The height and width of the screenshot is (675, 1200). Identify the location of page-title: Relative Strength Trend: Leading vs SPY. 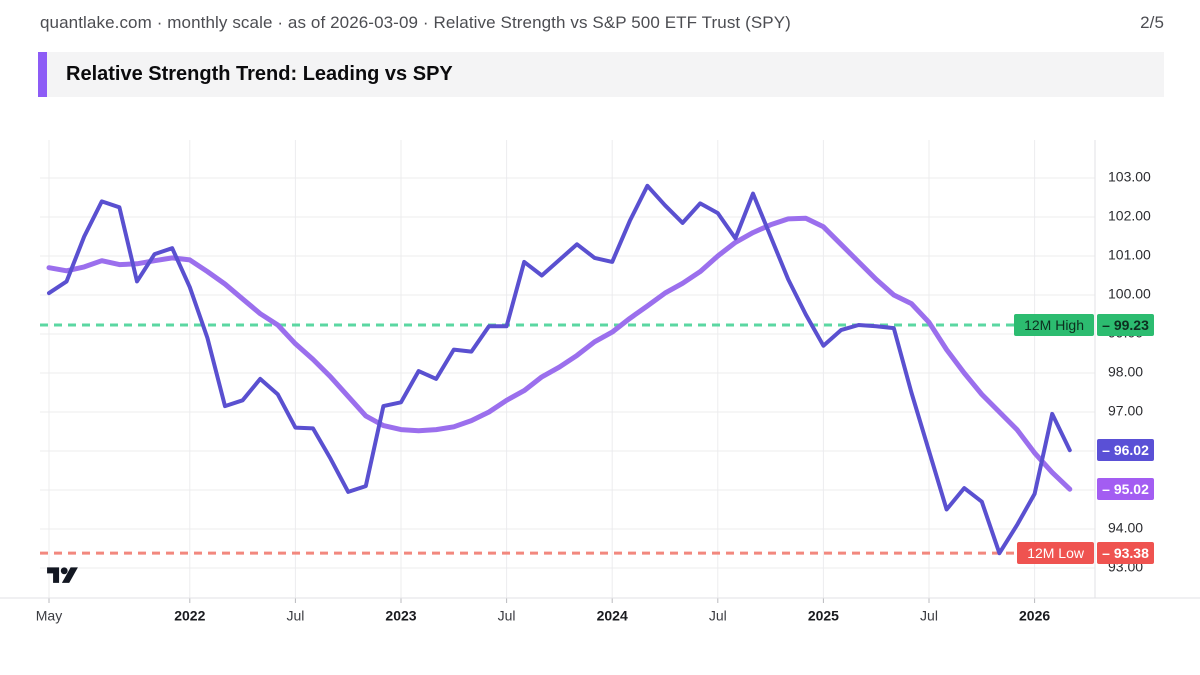
(259, 74).